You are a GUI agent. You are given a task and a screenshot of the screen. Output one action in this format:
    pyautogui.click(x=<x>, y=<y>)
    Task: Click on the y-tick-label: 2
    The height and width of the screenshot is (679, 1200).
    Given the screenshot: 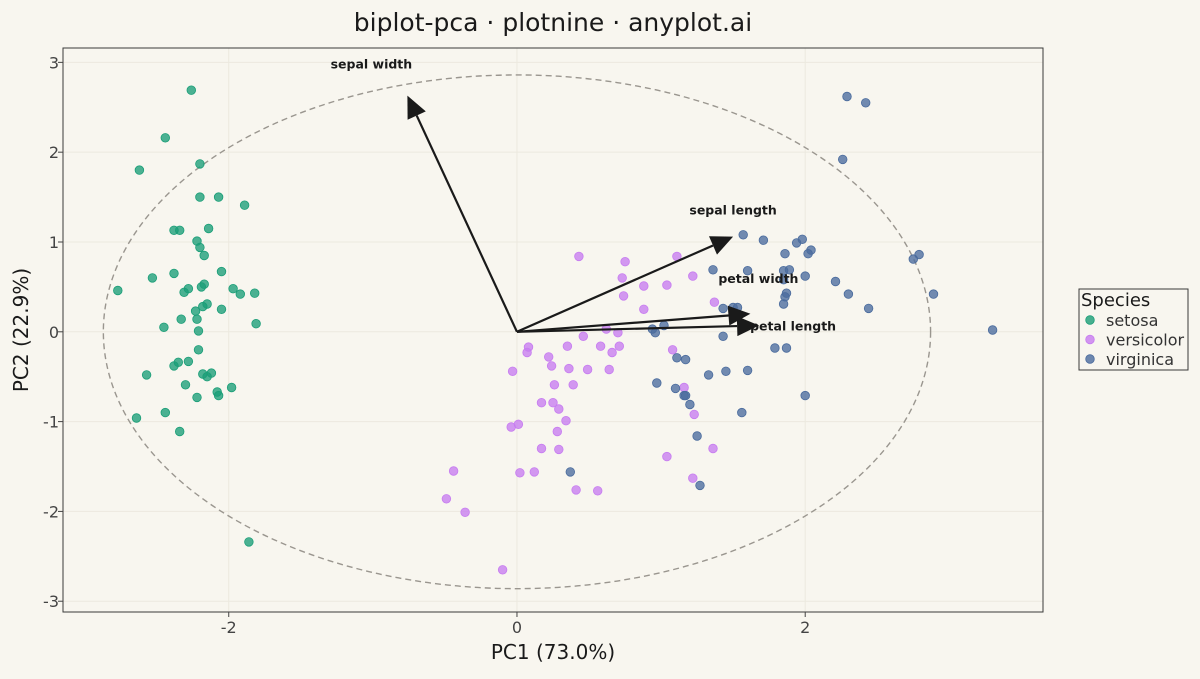 What is the action you would take?
    pyautogui.click(x=54, y=152)
    